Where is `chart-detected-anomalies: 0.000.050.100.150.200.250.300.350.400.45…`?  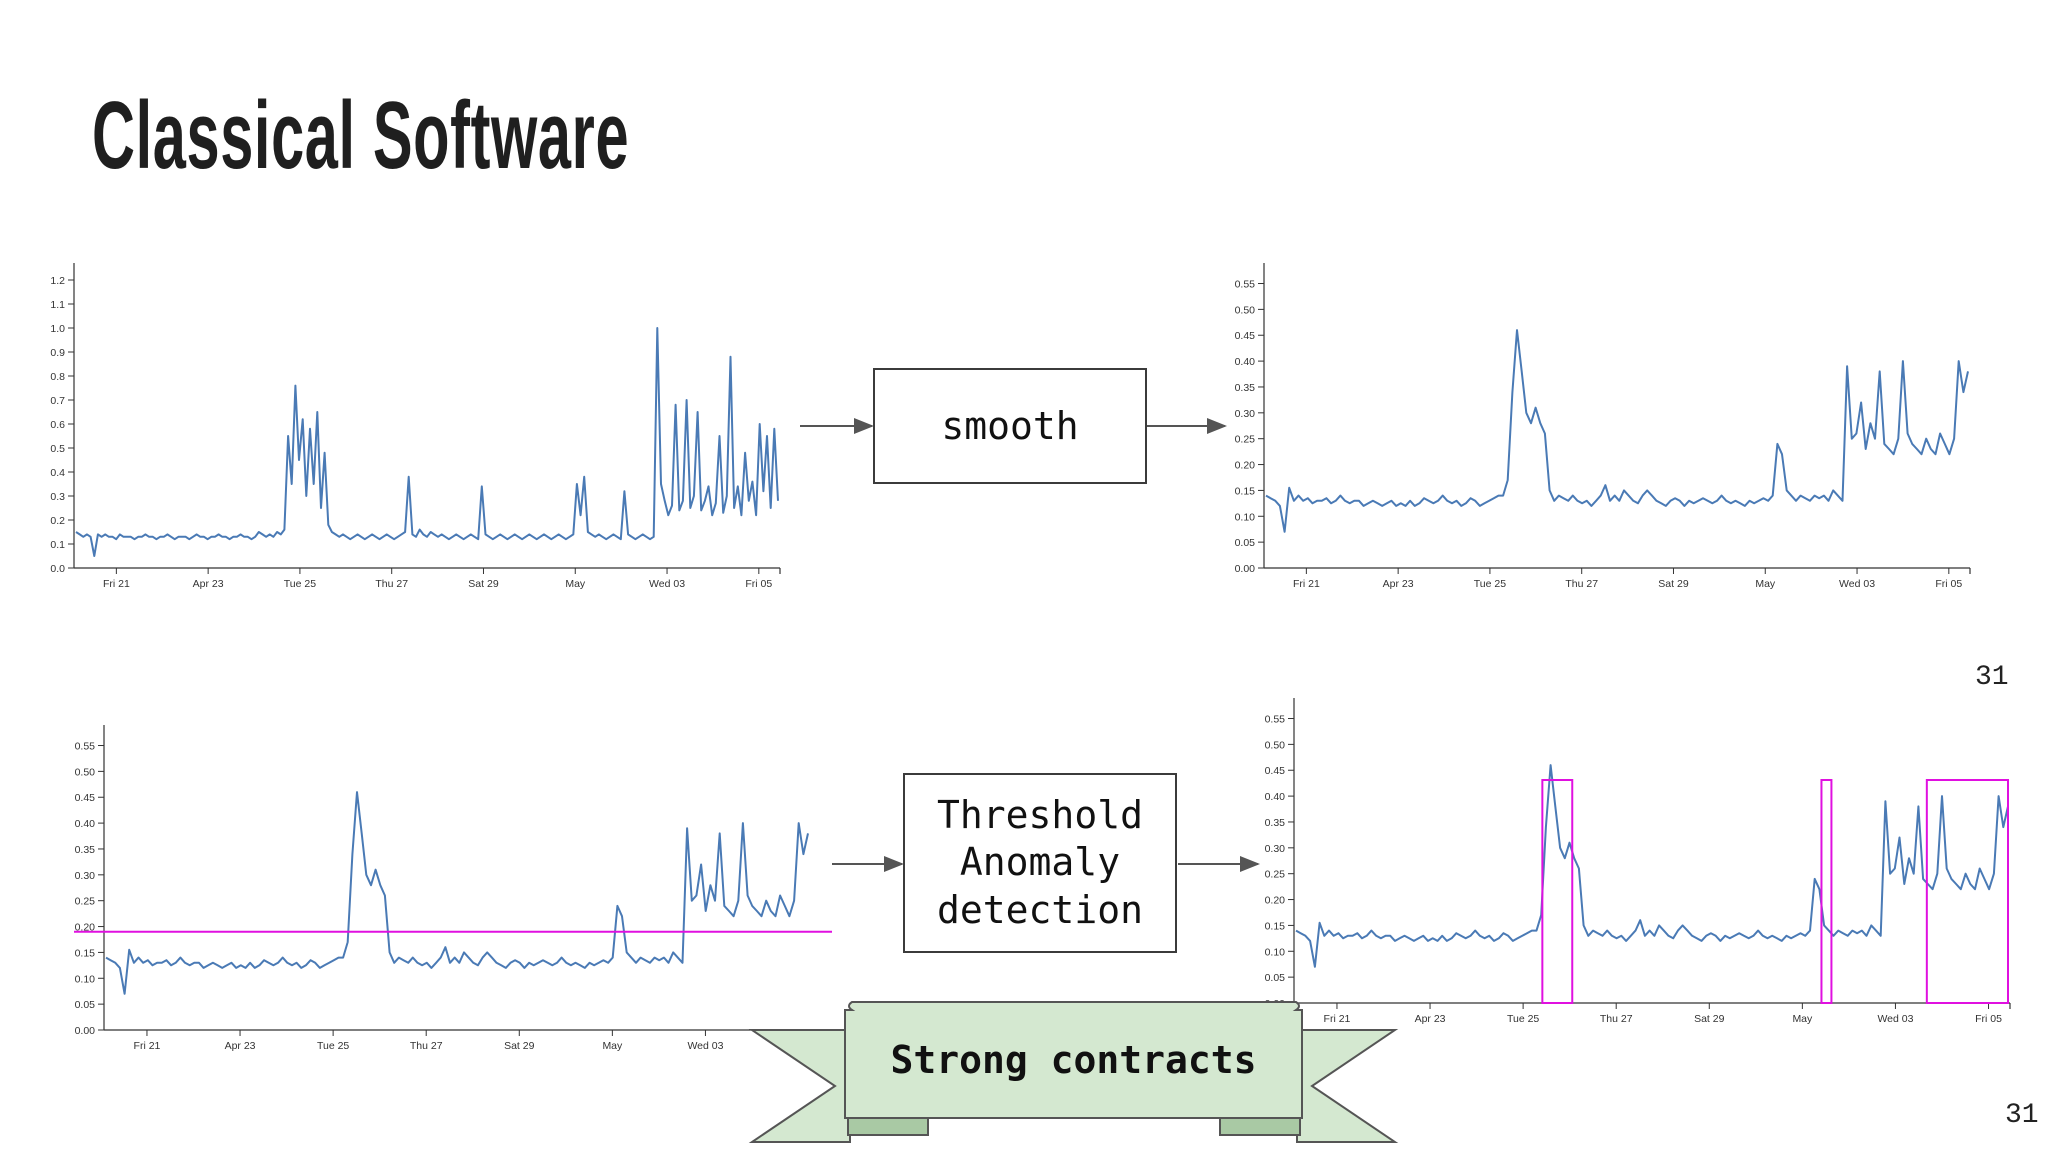
chart-detected-anomalies: 0.000.050.100.150.200.250.300.350.400.45… is located at coordinates (1638, 861).